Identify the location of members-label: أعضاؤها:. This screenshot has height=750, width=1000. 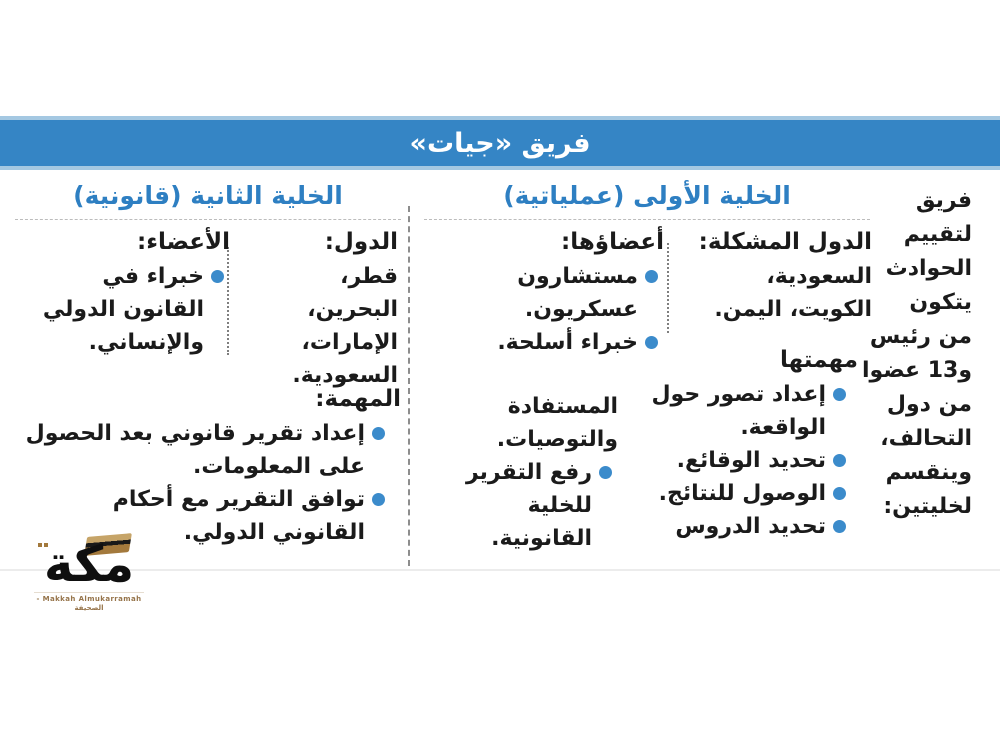
(612, 242).